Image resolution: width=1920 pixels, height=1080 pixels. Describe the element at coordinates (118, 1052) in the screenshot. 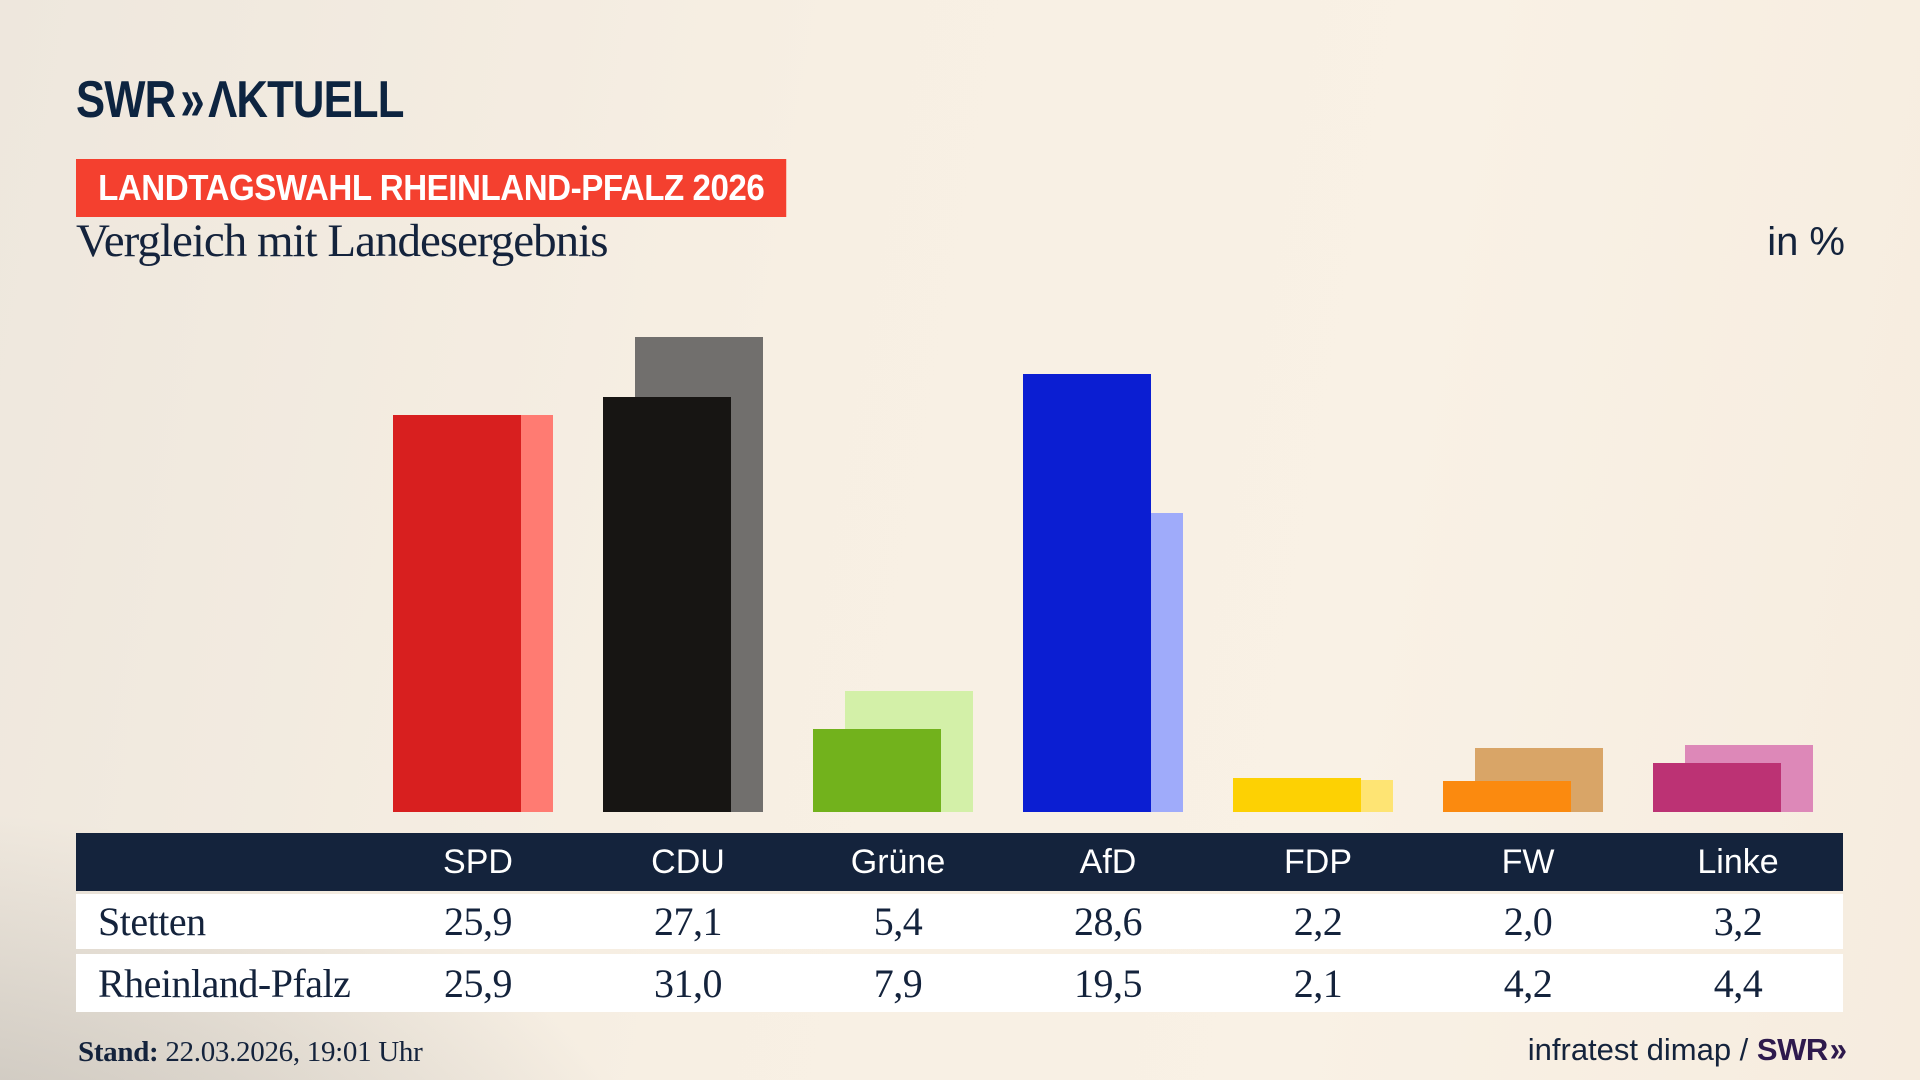

I see `timestamp-label: Stand:` at that location.